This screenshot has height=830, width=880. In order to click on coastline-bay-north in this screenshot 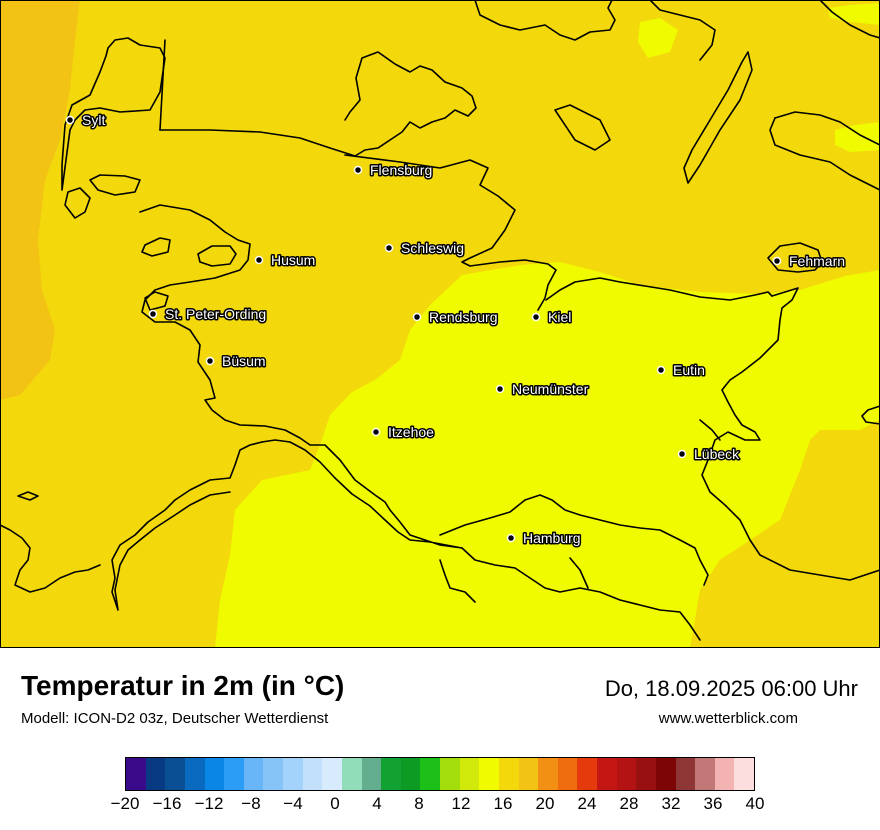, I will do `click(582, 127)`.